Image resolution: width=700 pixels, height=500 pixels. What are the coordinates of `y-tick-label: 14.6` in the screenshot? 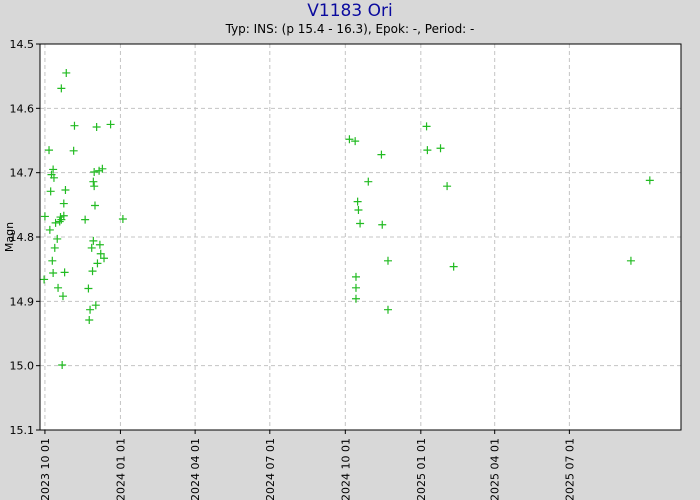 It's located at (22, 108).